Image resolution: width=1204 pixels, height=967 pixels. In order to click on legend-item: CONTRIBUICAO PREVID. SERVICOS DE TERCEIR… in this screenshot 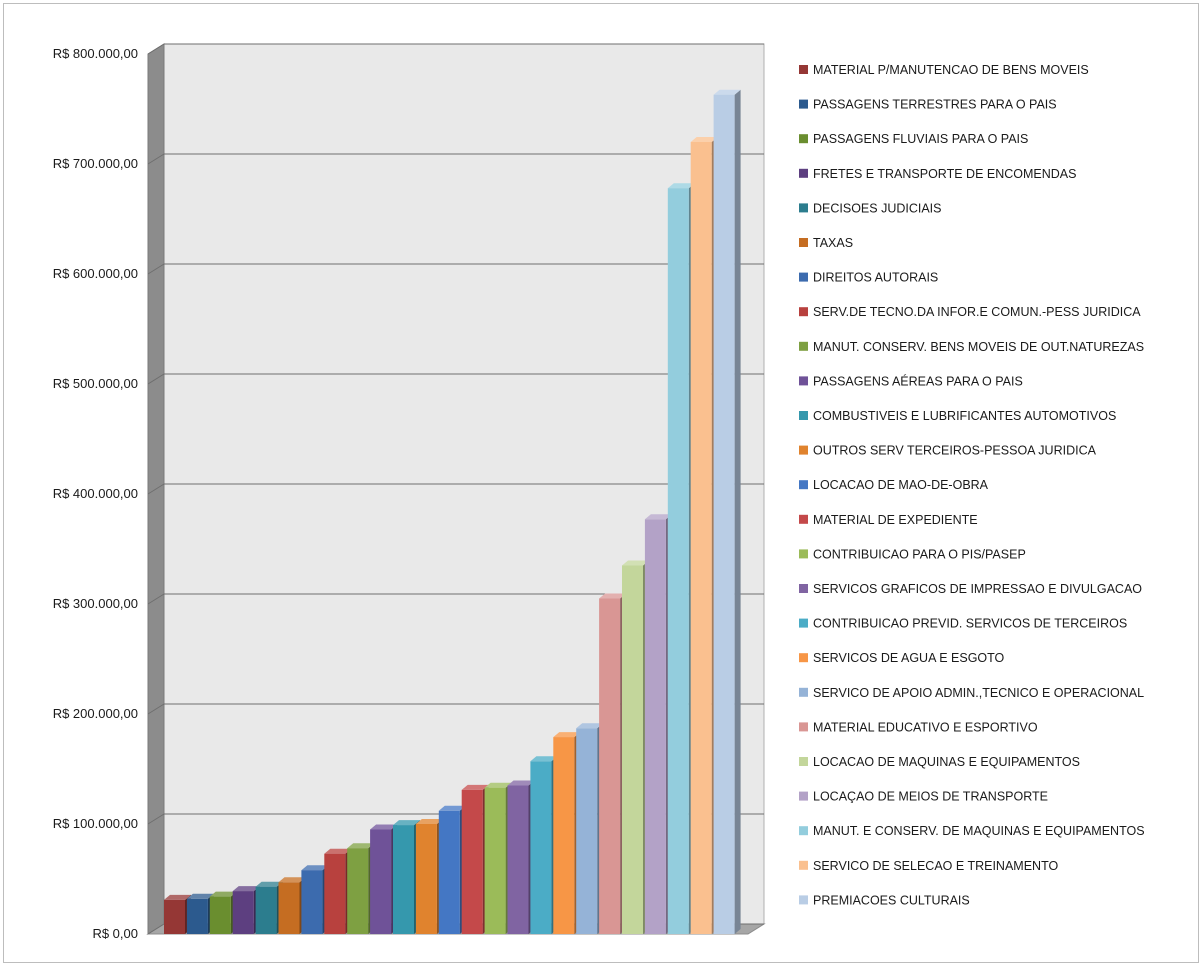, I will do `click(963, 624)`.